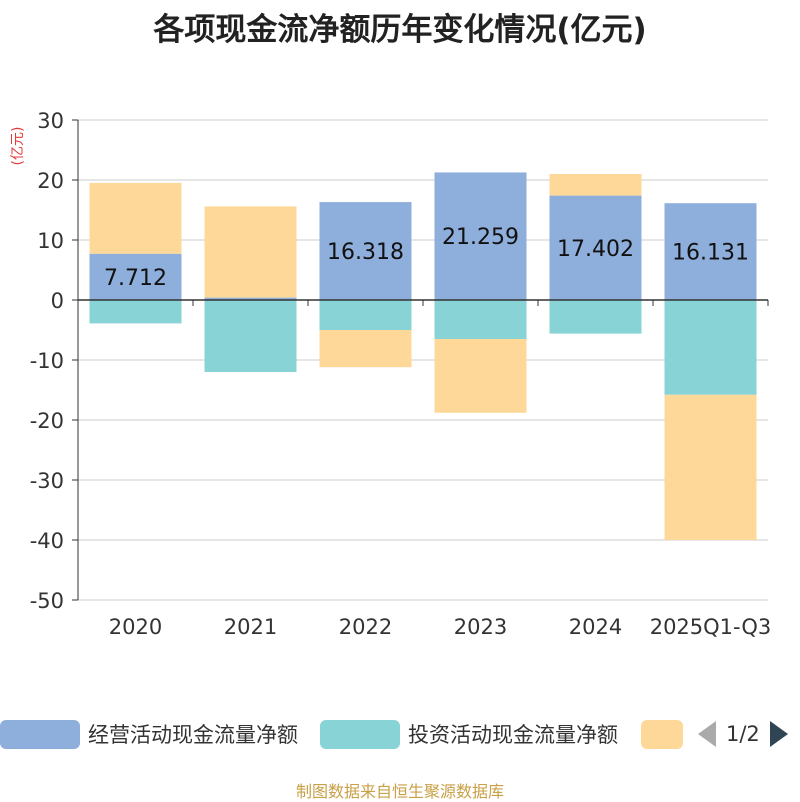  I want to click on source-note: 制图数据来自恒生聚源数据库, so click(399, 791).